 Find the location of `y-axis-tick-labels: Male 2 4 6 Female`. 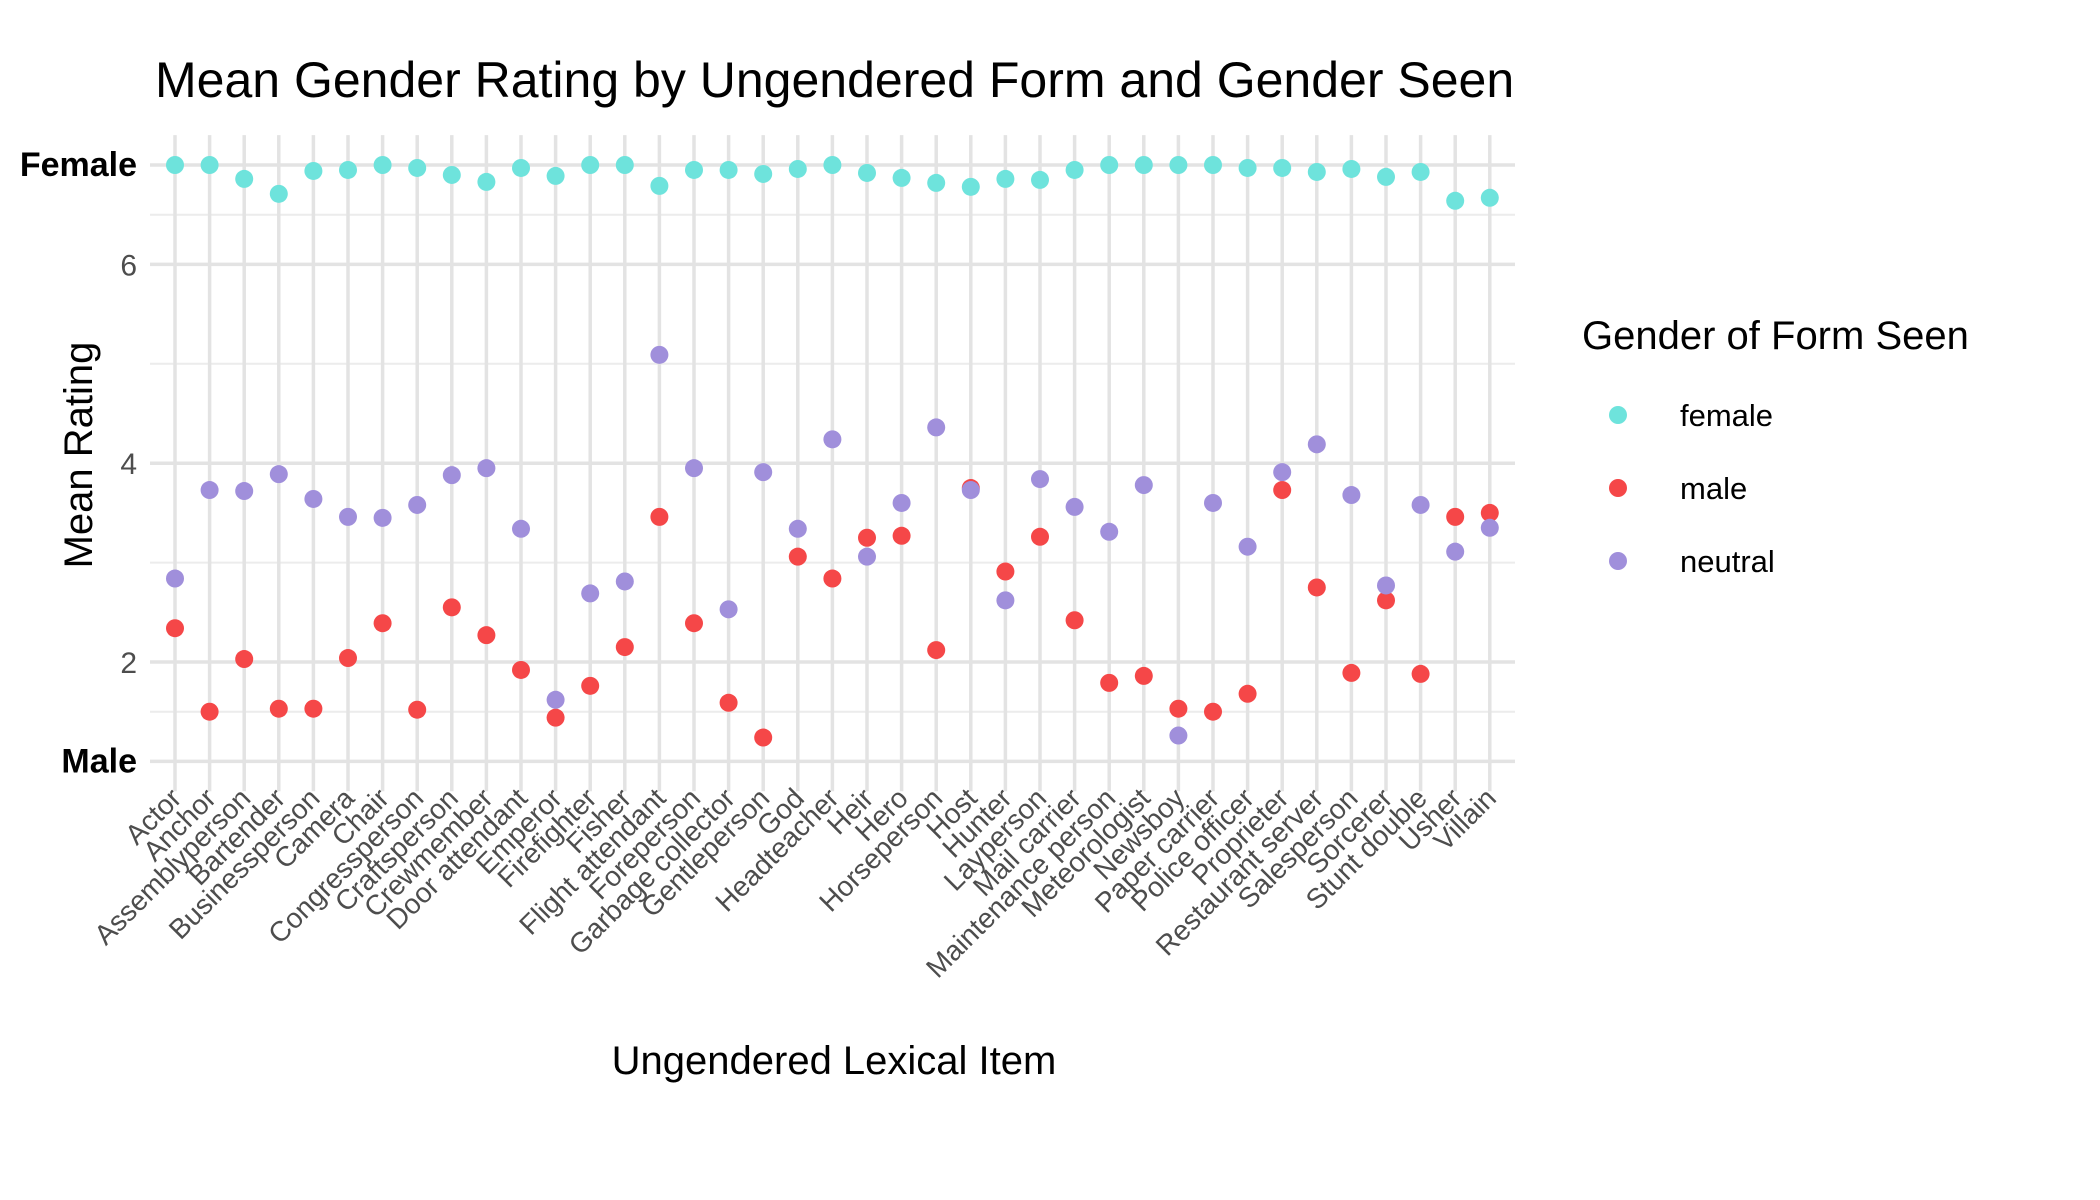

y-axis-tick-labels: Male 2 4 6 Female is located at coordinates (78, 463).